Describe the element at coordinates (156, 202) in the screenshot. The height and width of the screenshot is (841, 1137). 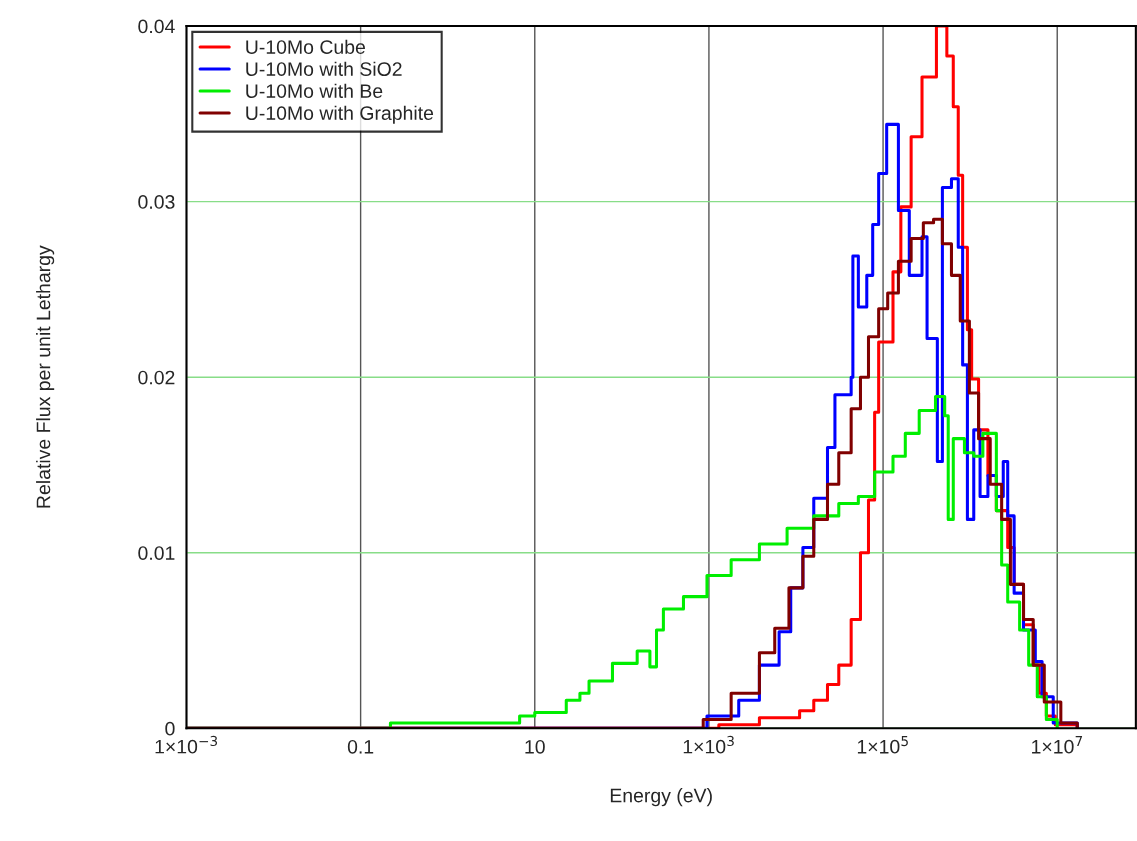
I see `y-tick-label: 0.03` at that location.